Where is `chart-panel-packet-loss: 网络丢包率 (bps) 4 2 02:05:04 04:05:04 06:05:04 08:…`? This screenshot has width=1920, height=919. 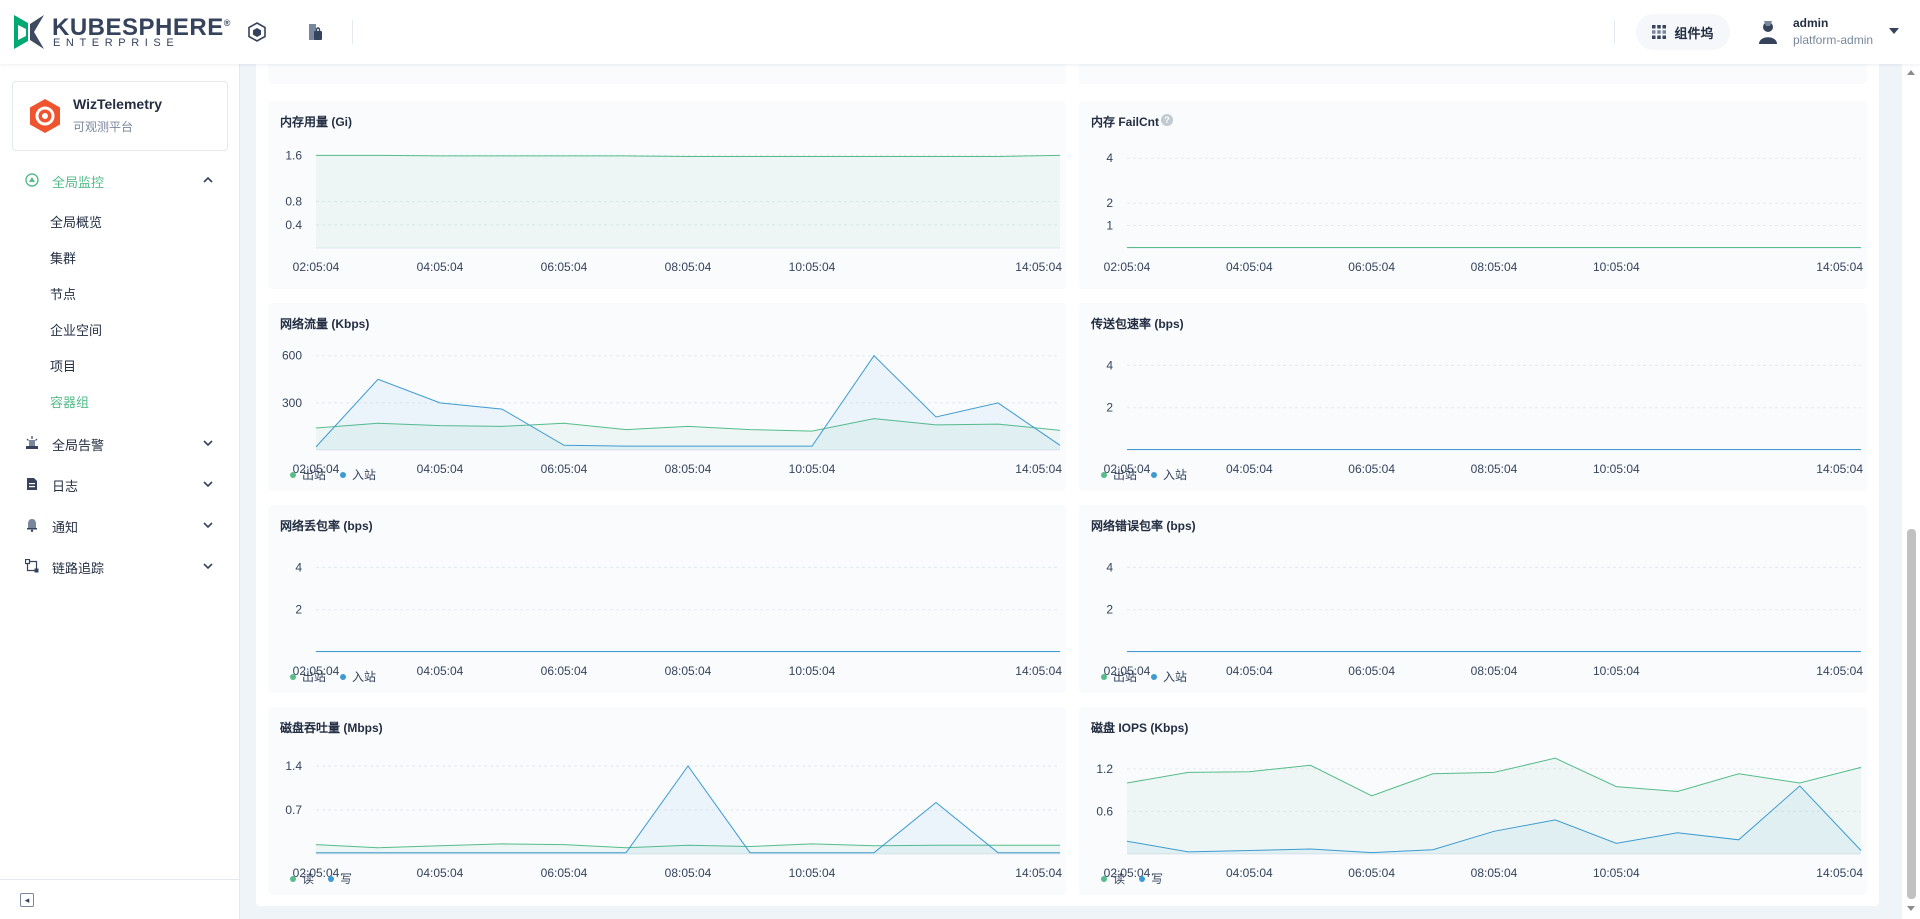 chart-panel-packet-loss: 网络丢包率 (bps) 4 2 02:05:04 04:05:04 06:05:04 08:… is located at coordinates (667, 599).